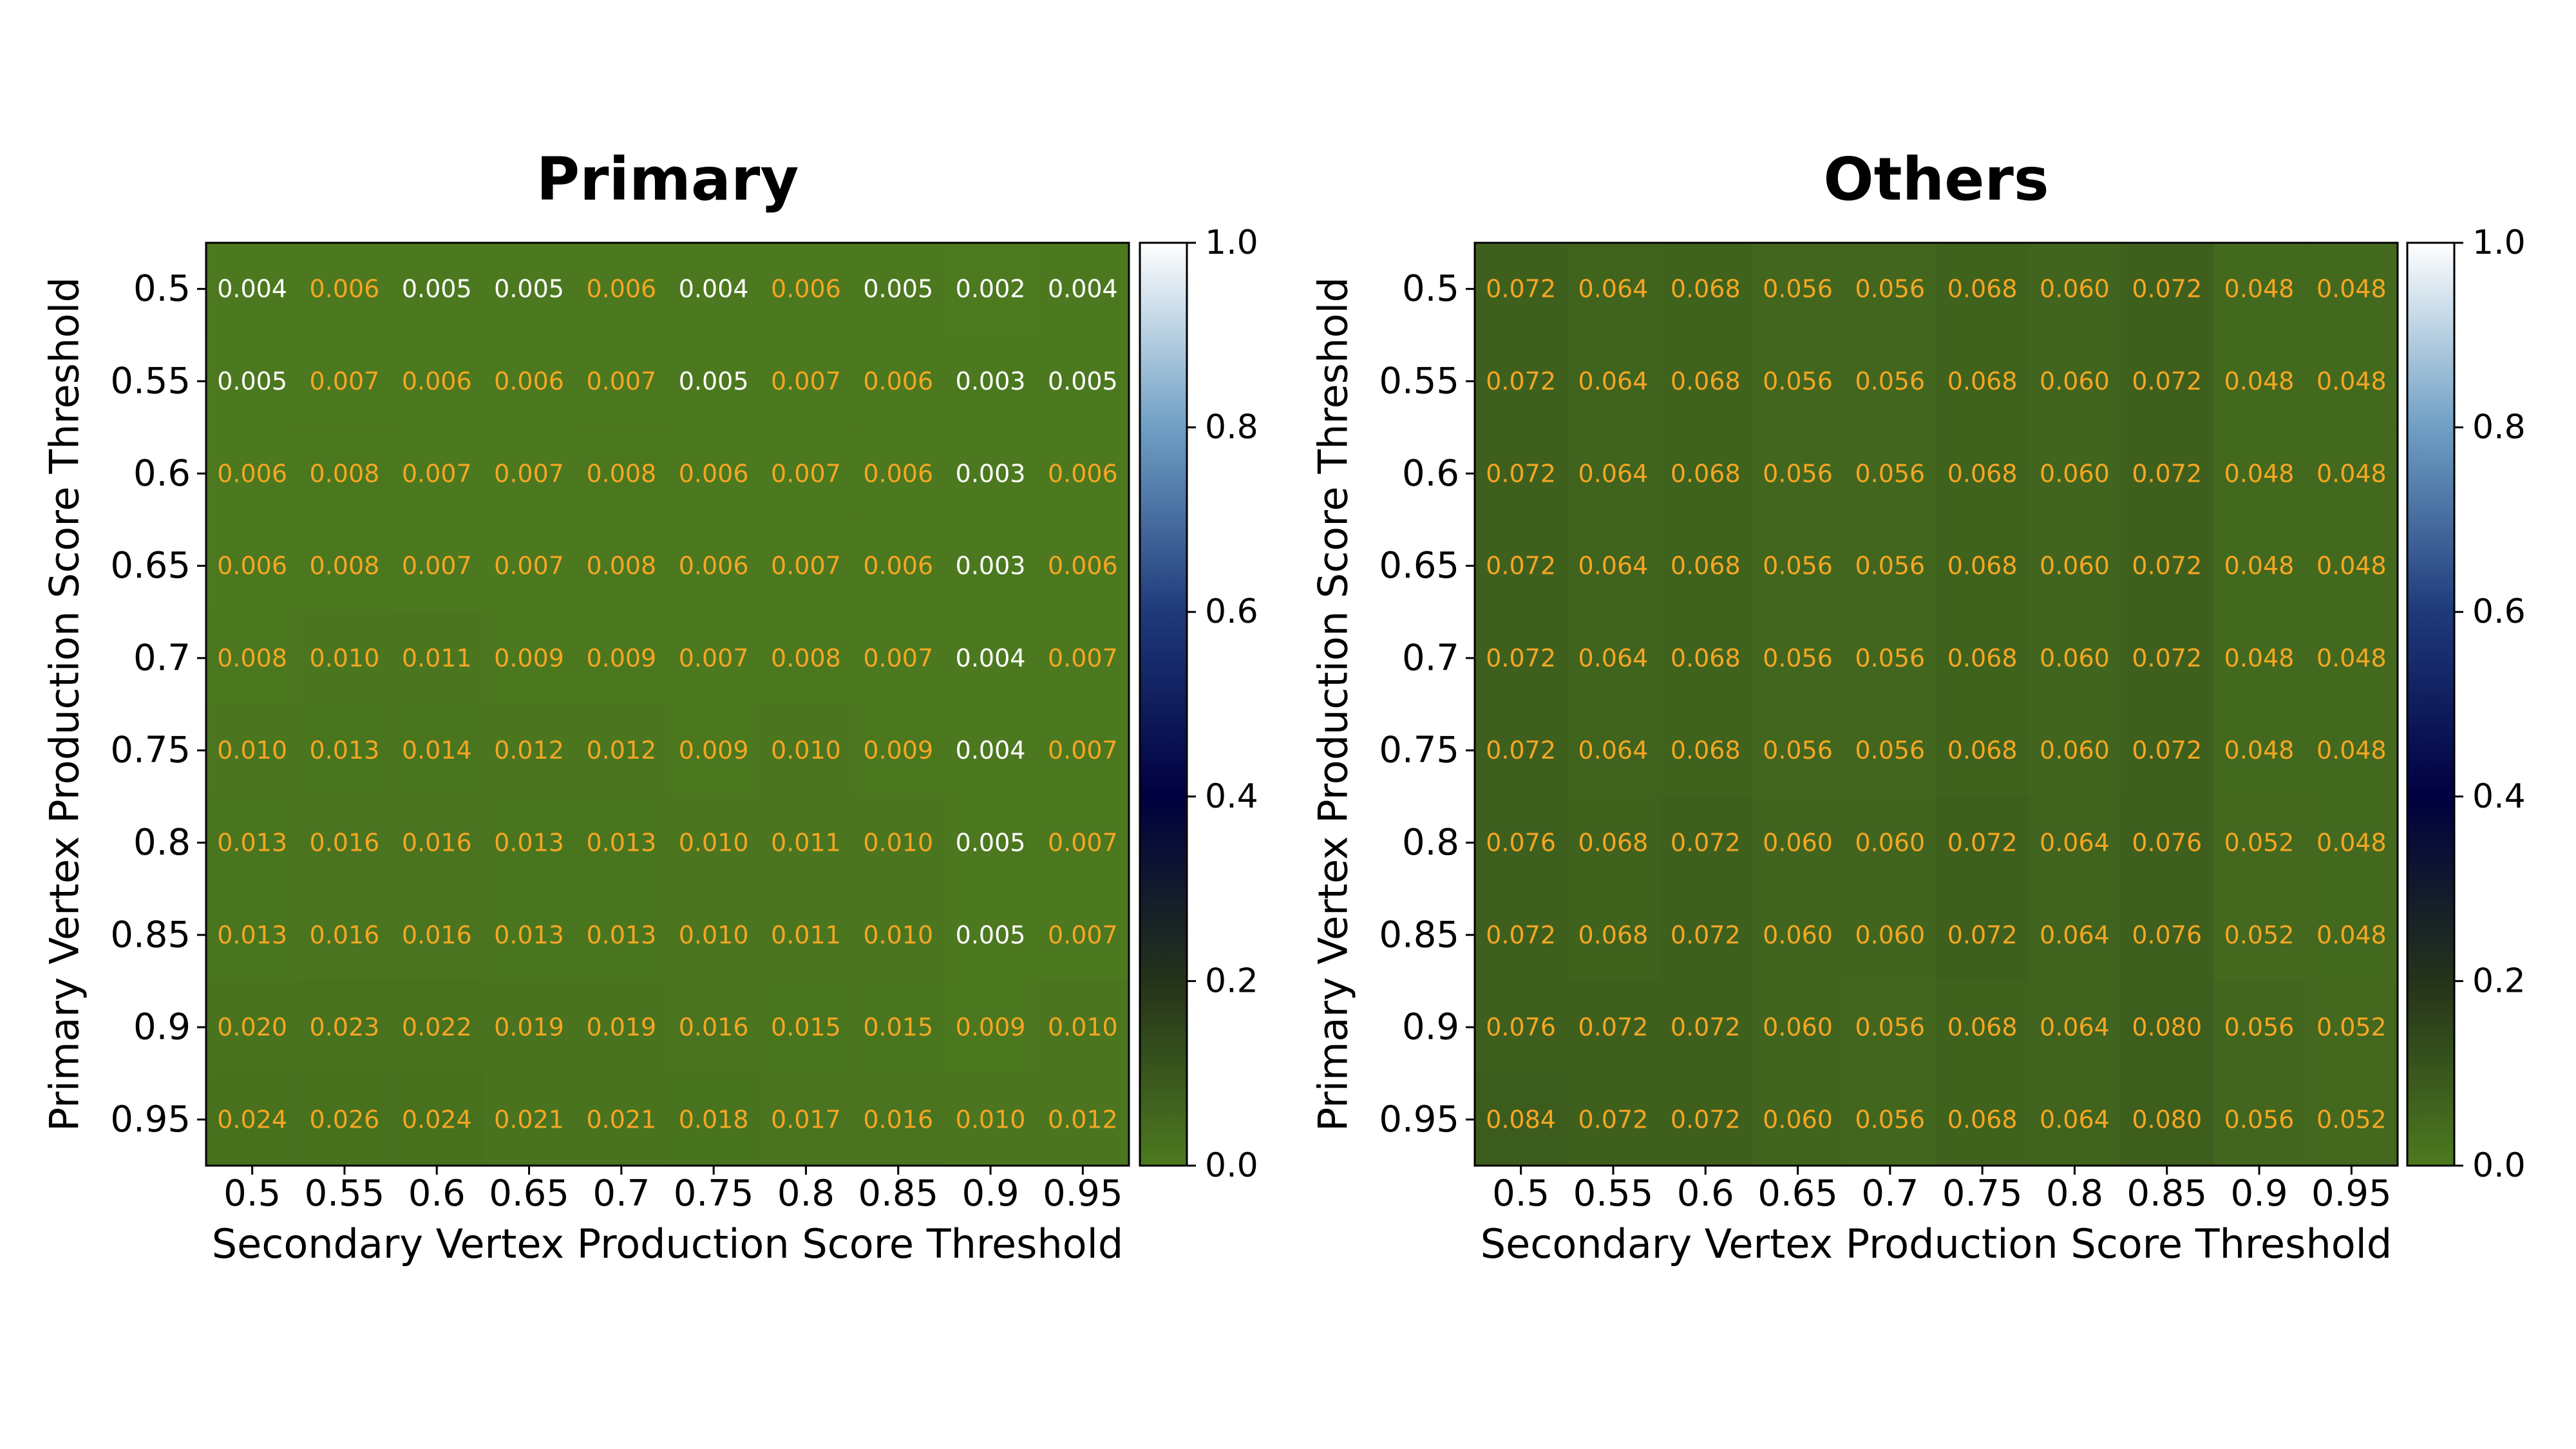 The height and width of the screenshot is (1449, 2576). Describe the element at coordinates (714, 750) in the screenshot. I see `cell-value-label: 0.009` at that location.